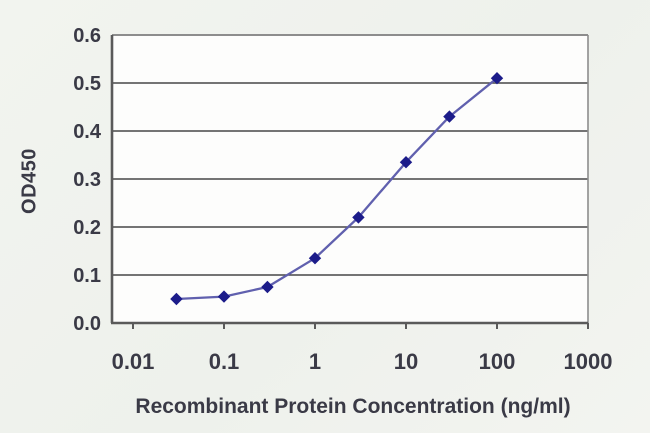 This screenshot has width=650, height=433. I want to click on x-tick-label: 10, so click(406, 361).